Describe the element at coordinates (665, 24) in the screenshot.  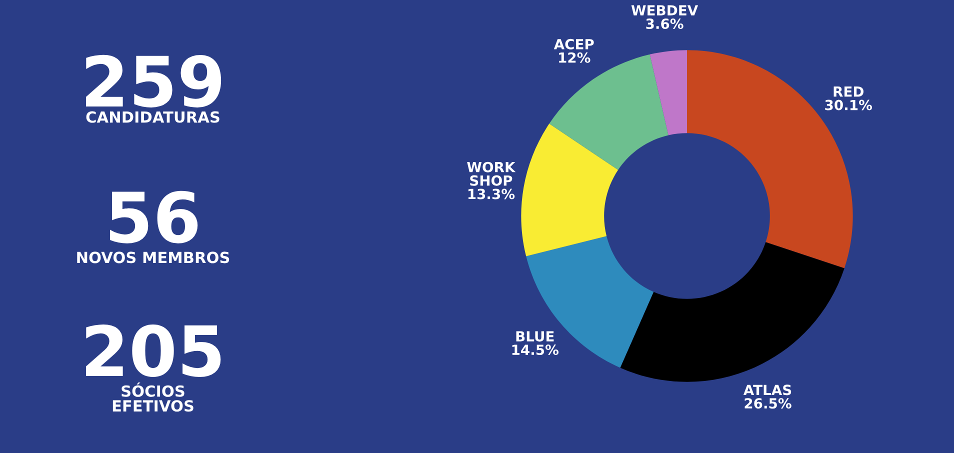
I see `data-label: 3.6%` at that location.